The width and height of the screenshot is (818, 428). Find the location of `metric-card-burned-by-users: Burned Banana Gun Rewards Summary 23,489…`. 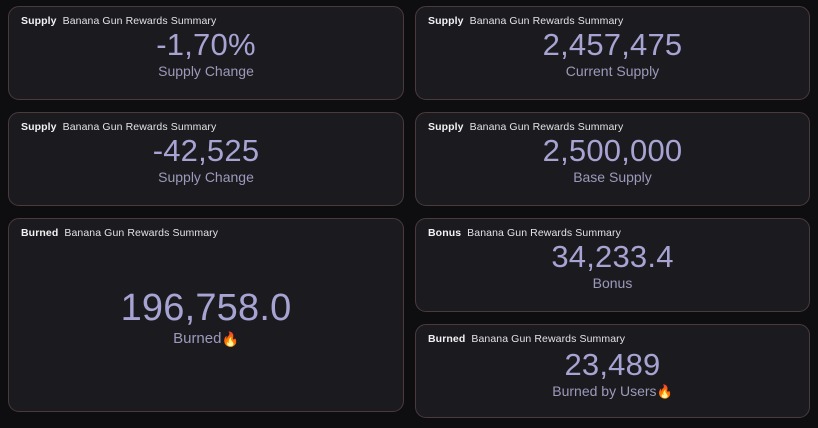

metric-card-burned-by-users: Burned Banana Gun Rewards Summary 23,489… is located at coordinates (612, 371).